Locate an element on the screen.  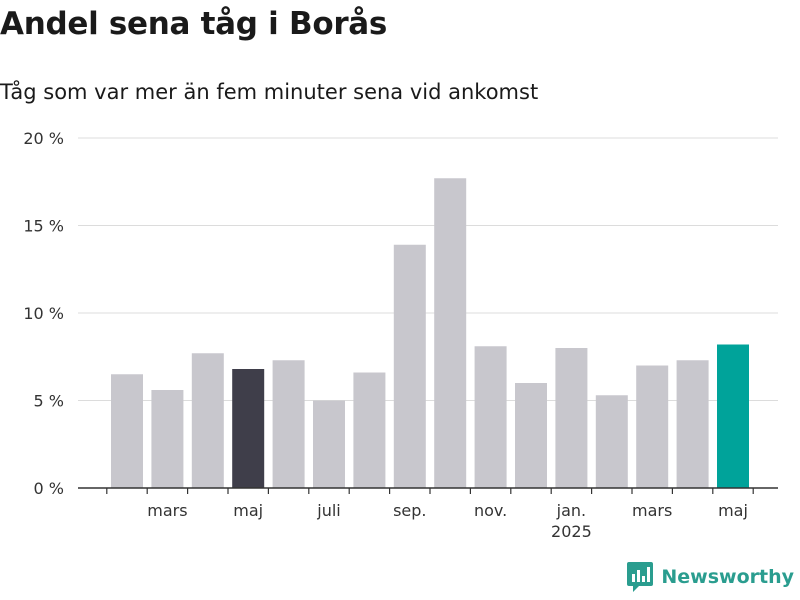
x-tick-sublabel: 2025 is located at coordinates (571, 531).